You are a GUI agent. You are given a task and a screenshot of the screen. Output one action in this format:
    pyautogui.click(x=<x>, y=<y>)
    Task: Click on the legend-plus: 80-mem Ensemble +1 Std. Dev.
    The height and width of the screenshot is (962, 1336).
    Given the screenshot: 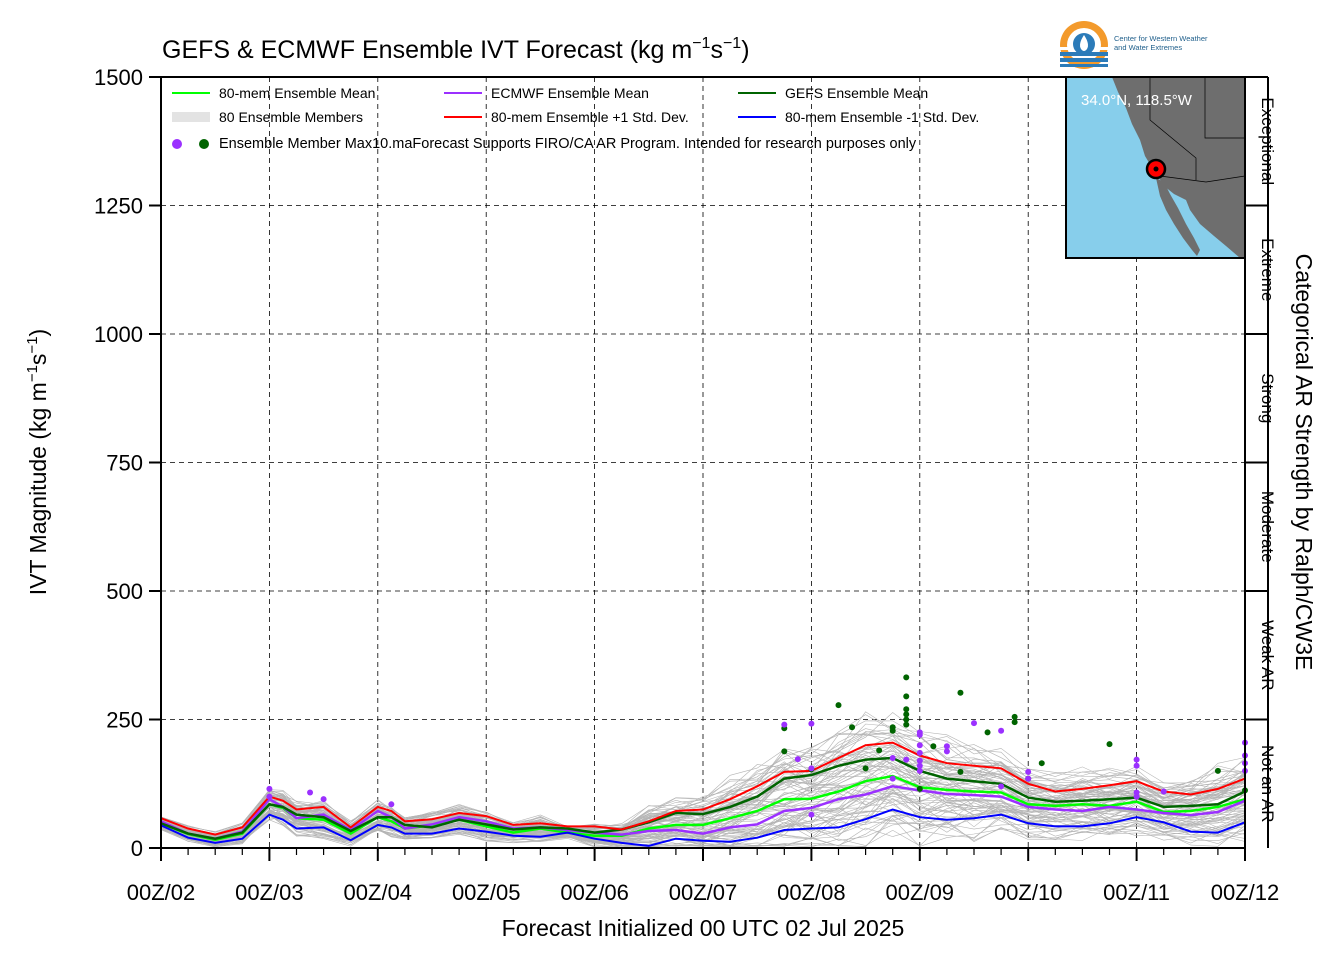 What is the action you would take?
    pyautogui.click(x=590, y=117)
    